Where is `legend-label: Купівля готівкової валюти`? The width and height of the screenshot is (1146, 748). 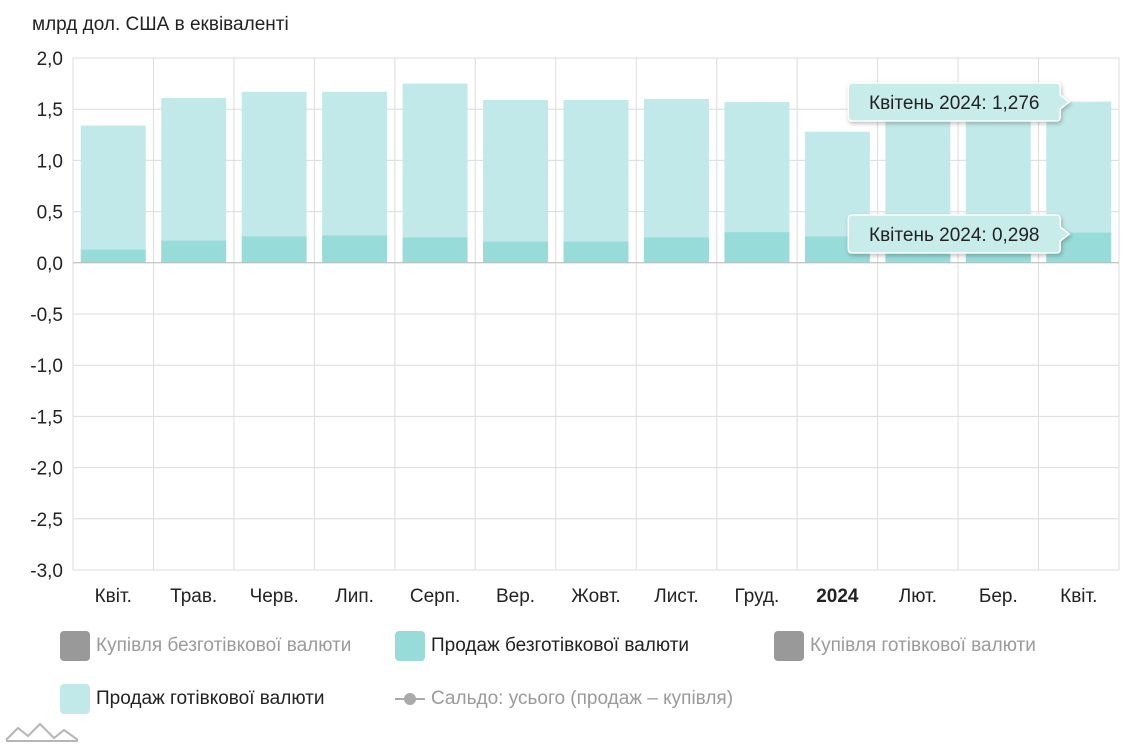
legend-label: Купівля готівкової валюти is located at coordinates (923, 645).